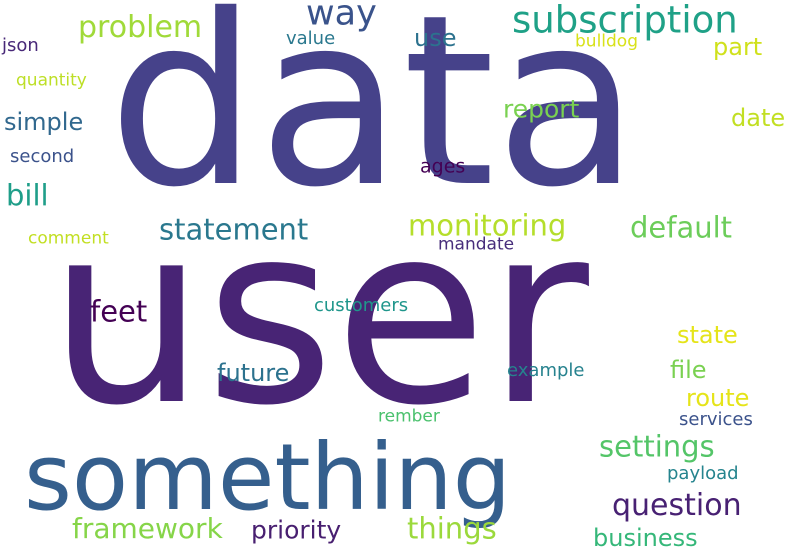 The image size is (800, 560). What do you see at coordinates (253, 373) in the screenshot?
I see `word-future: future` at bounding box center [253, 373].